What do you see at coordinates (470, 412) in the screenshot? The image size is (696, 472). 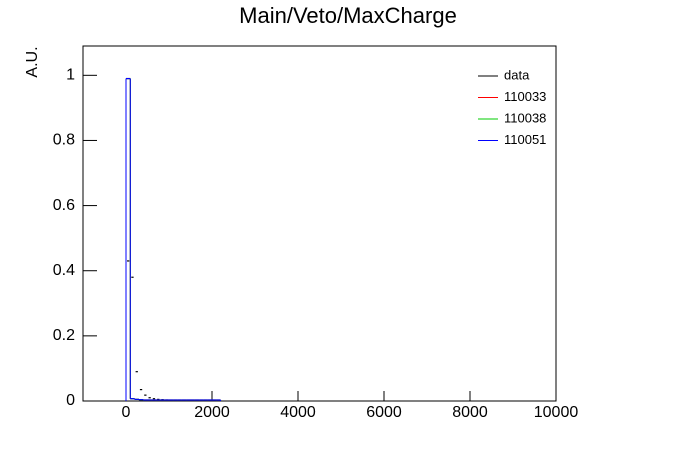 I see `x-tick-label: 8000` at bounding box center [470, 412].